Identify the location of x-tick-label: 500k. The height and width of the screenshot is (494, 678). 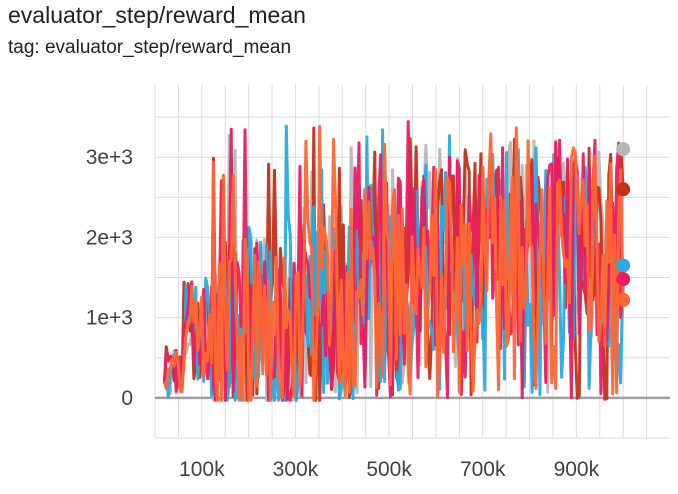
(389, 469).